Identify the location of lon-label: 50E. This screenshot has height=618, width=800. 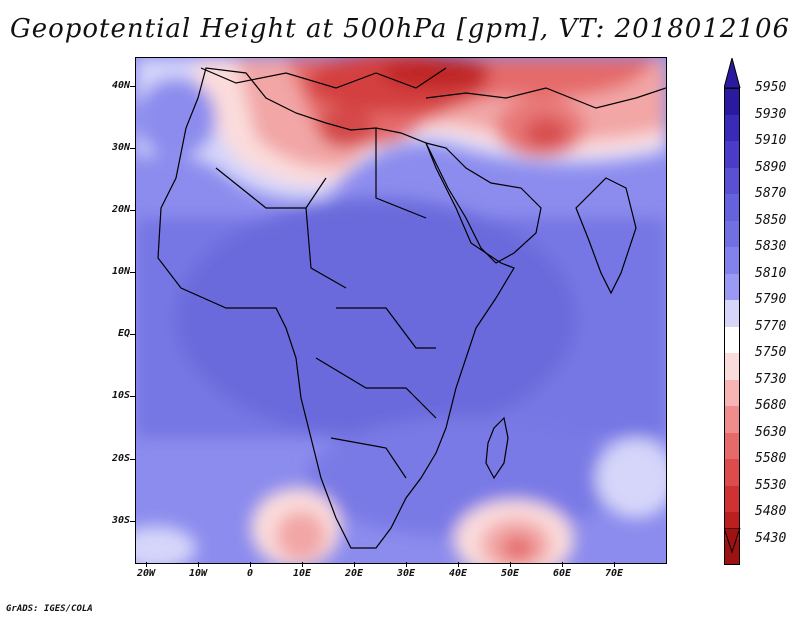
(510, 573).